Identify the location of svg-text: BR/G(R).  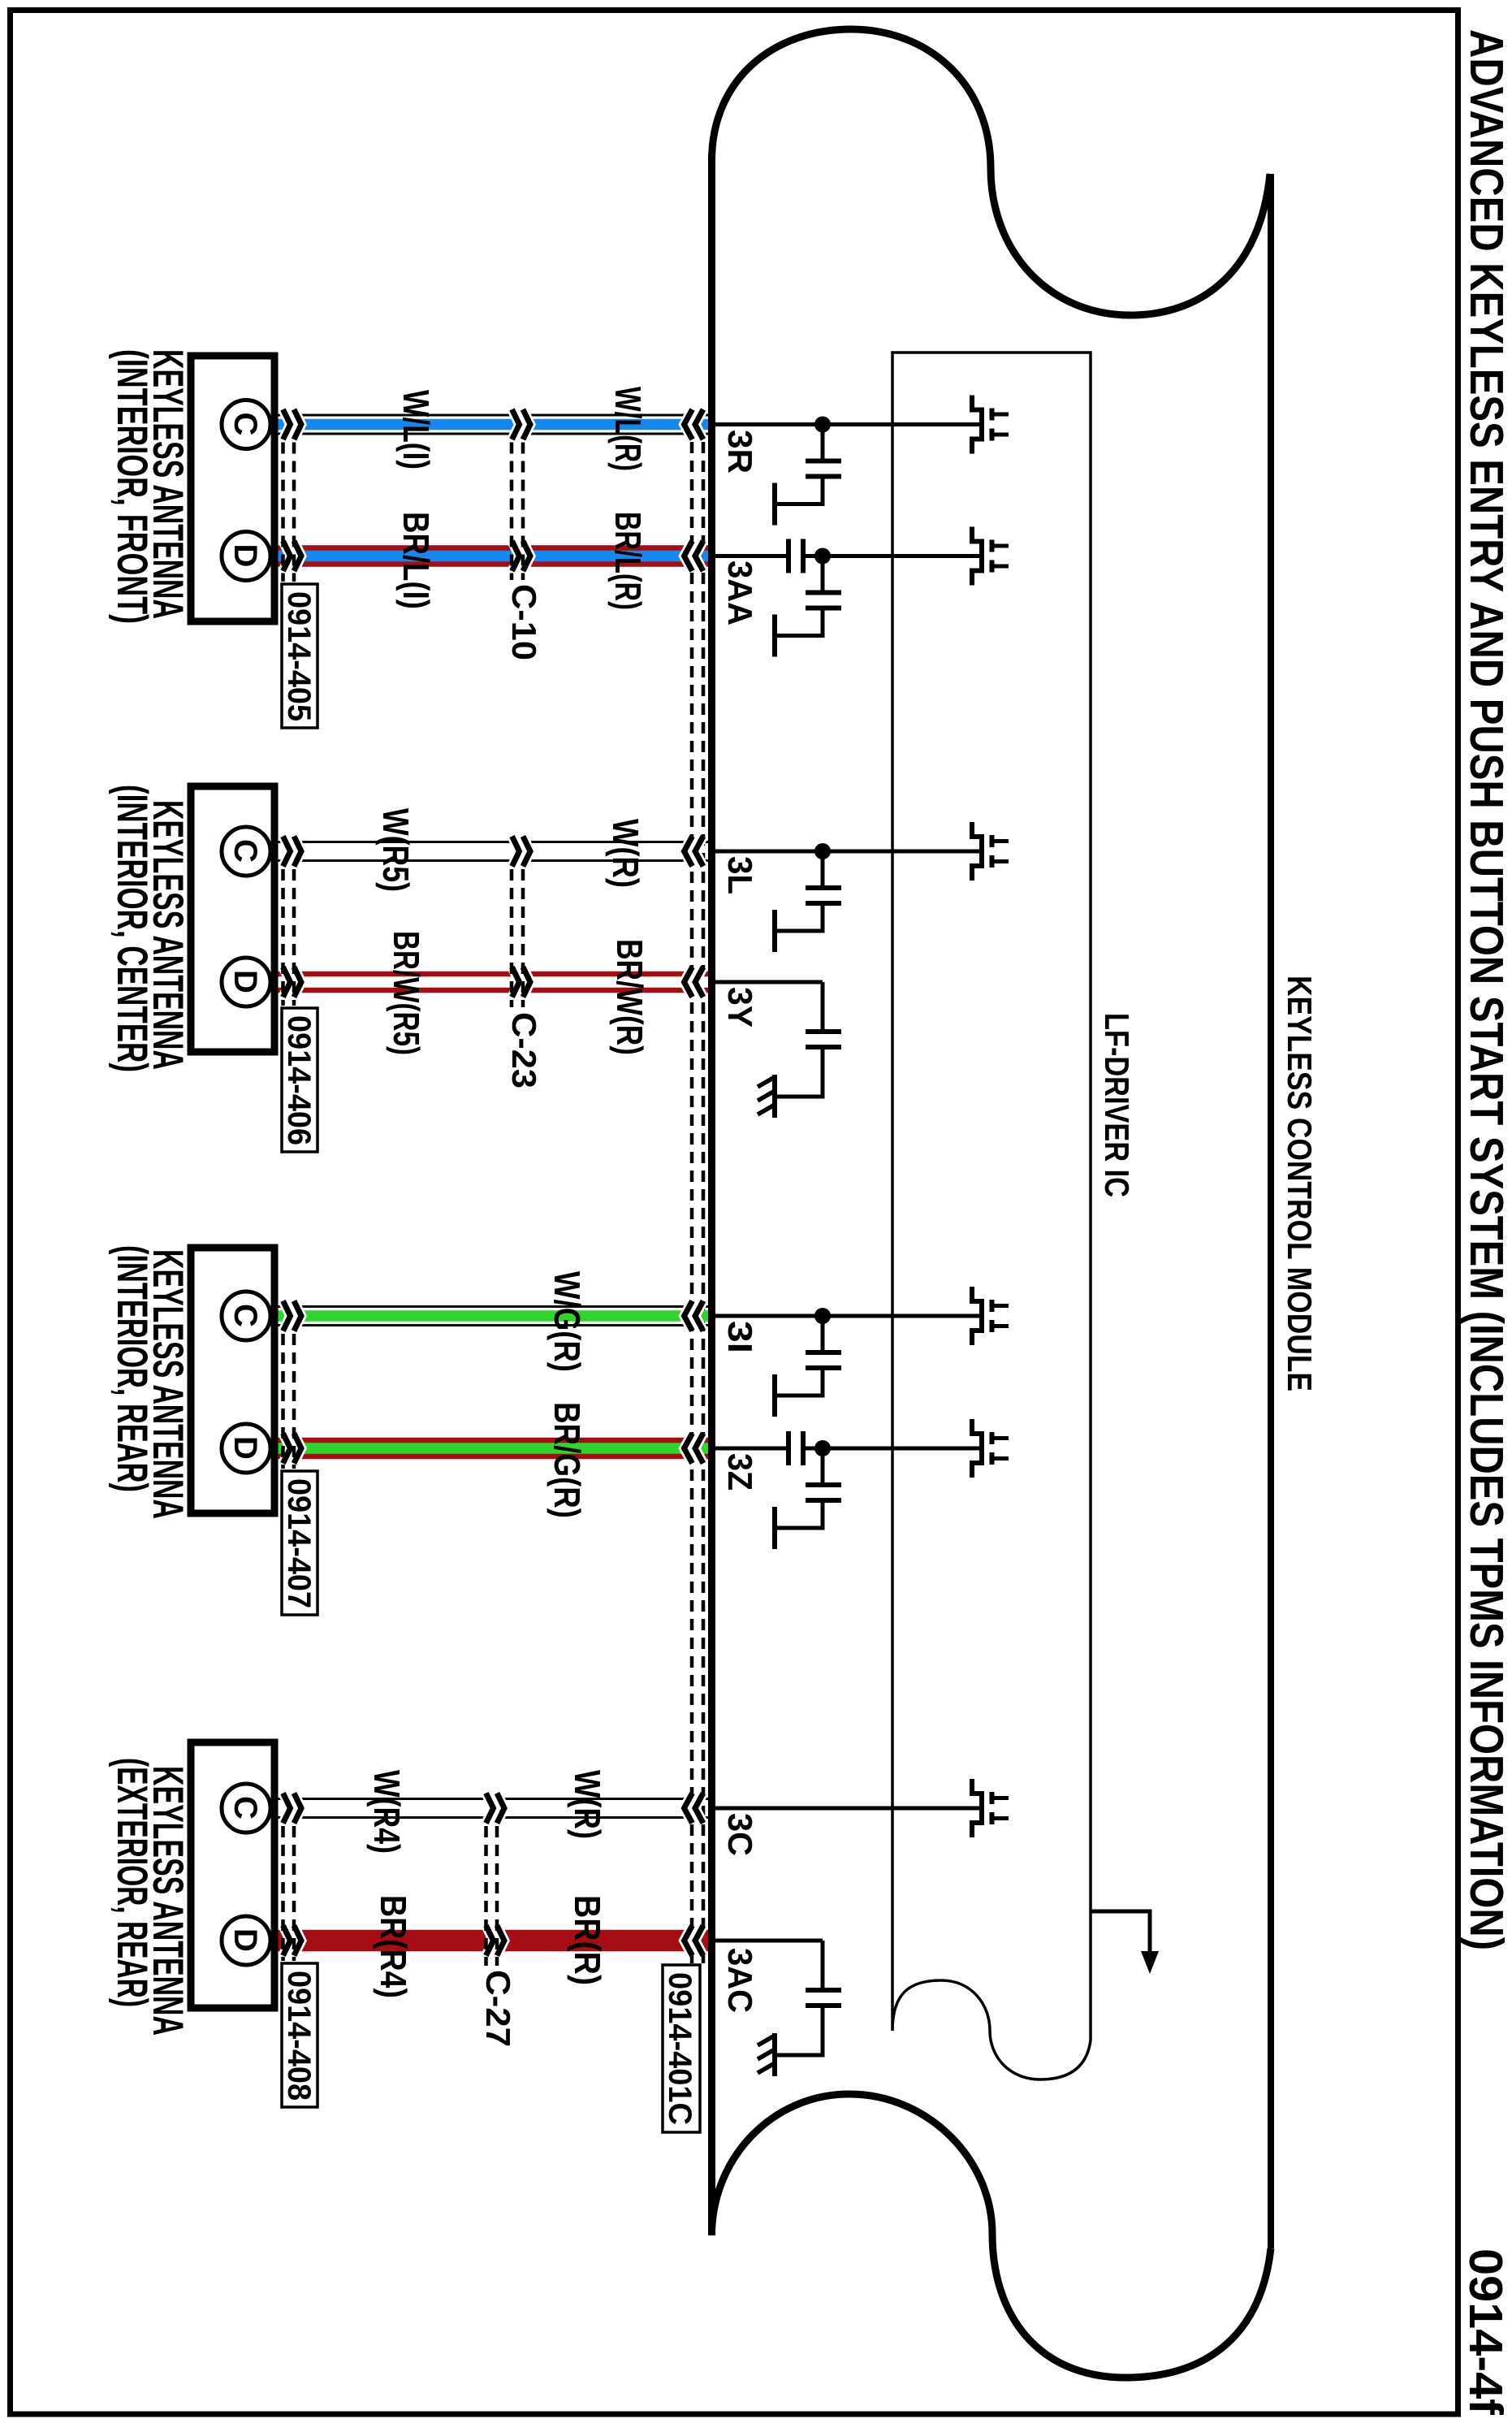
(567, 1460).